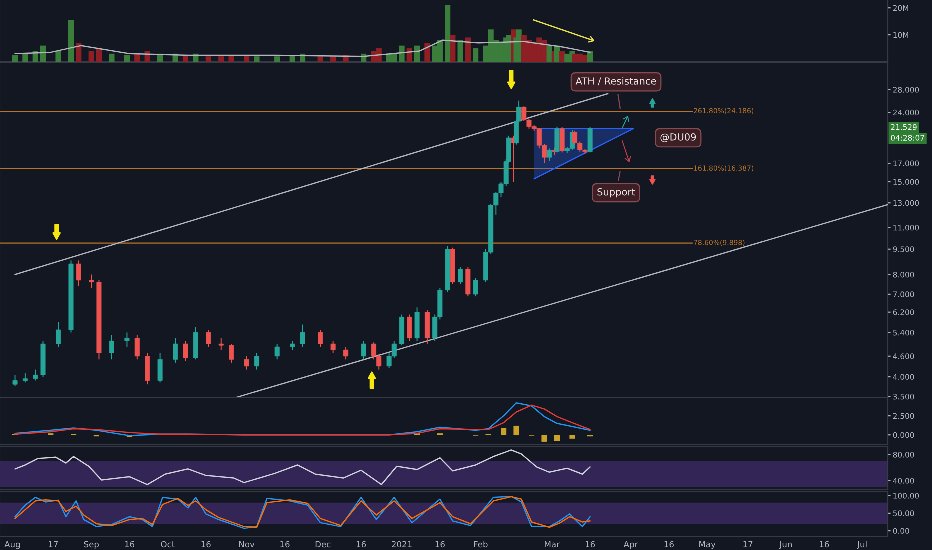 The height and width of the screenshot is (550, 932). What do you see at coordinates (617, 193) in the screenshot?
I see `annotation: Support` at bounding box center [617, 193].